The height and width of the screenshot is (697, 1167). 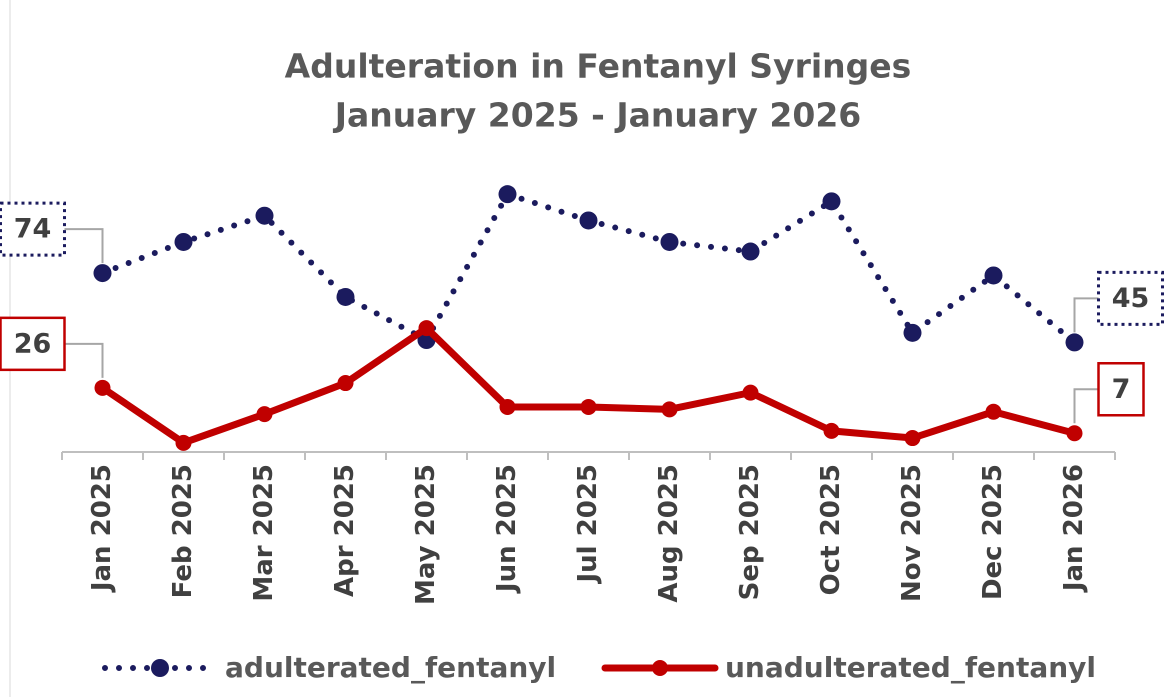 What do you see at coordinates (102, 528) in the screenshot?
I see `x-tick-label: Jan 2025` at bounding box center [102, 528].